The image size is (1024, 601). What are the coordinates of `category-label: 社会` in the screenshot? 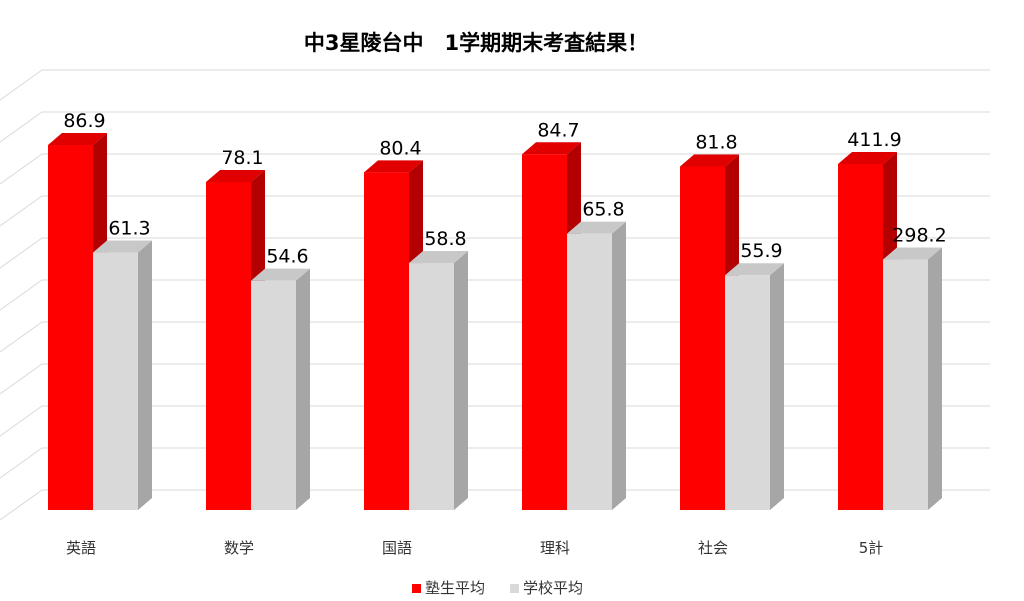 It's located at (713, 548).